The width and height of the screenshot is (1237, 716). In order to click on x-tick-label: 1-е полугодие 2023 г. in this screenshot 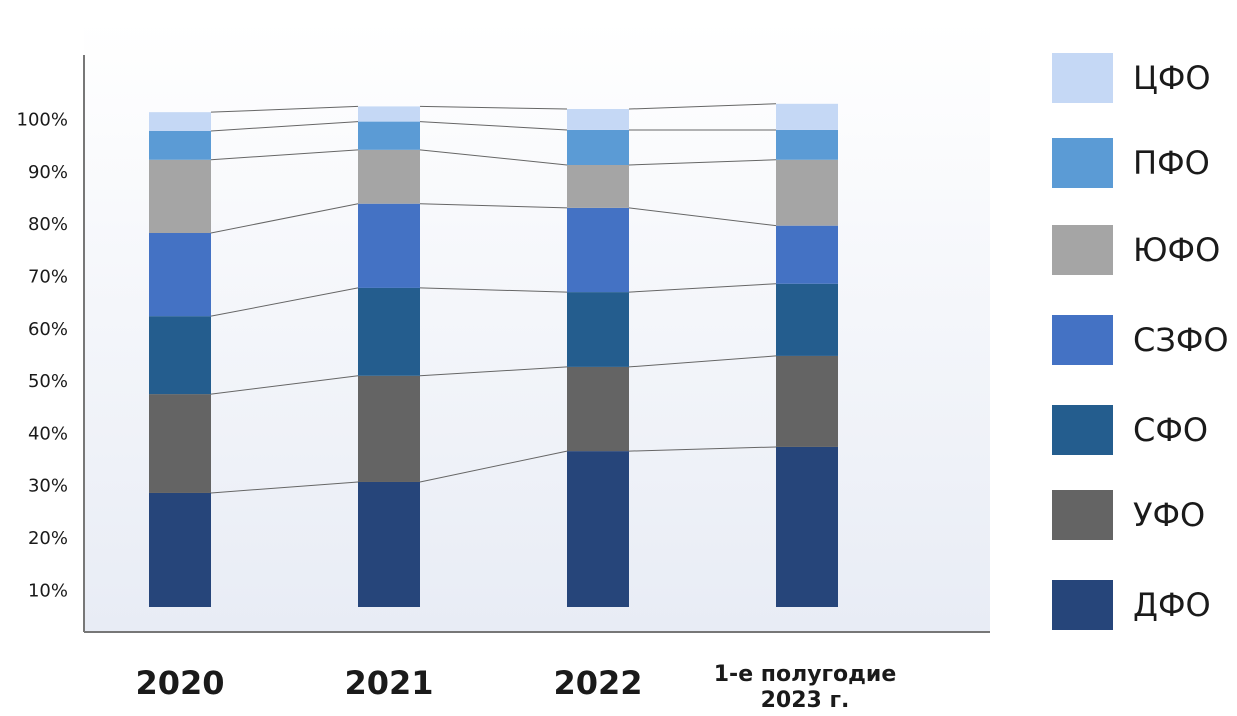, I will do `click(805, 688)`.